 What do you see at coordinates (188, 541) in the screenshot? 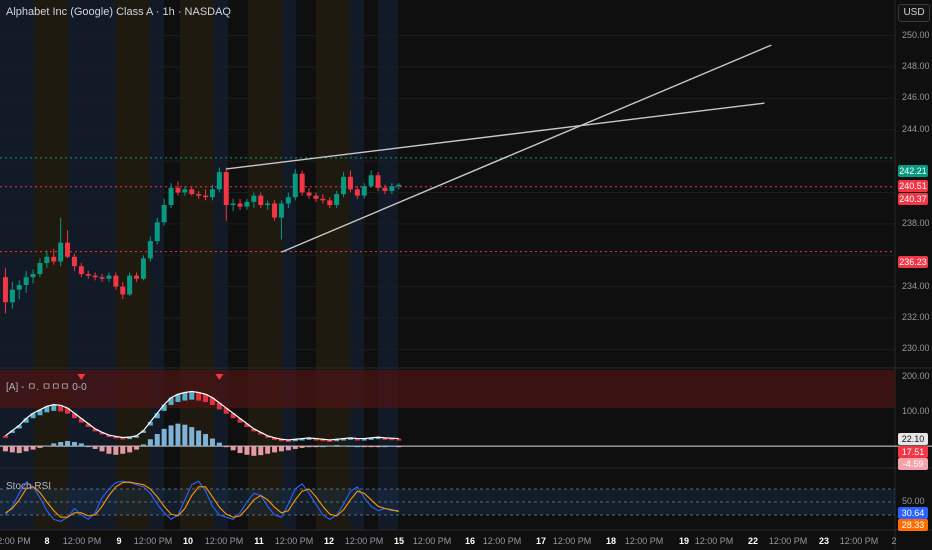
I see `time-axis-tick: 10` at bounding box center [188, 541].